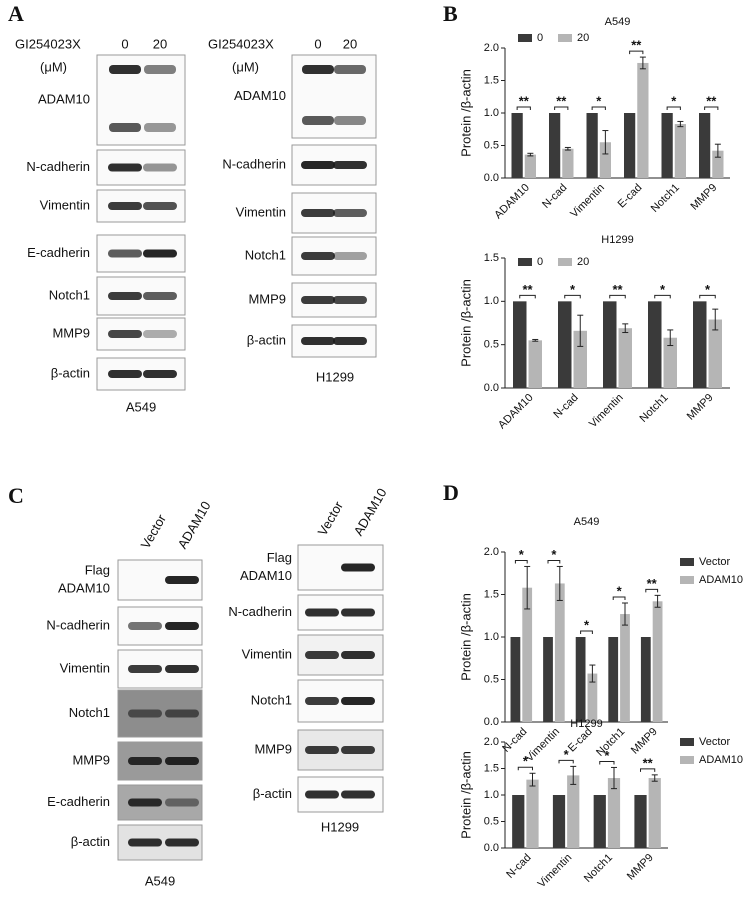 The width and height of the screenshot is (748, 902). Describe the element at coordinates (267, 298) in the screenshot. I see `row-label: MMP9` at that location.